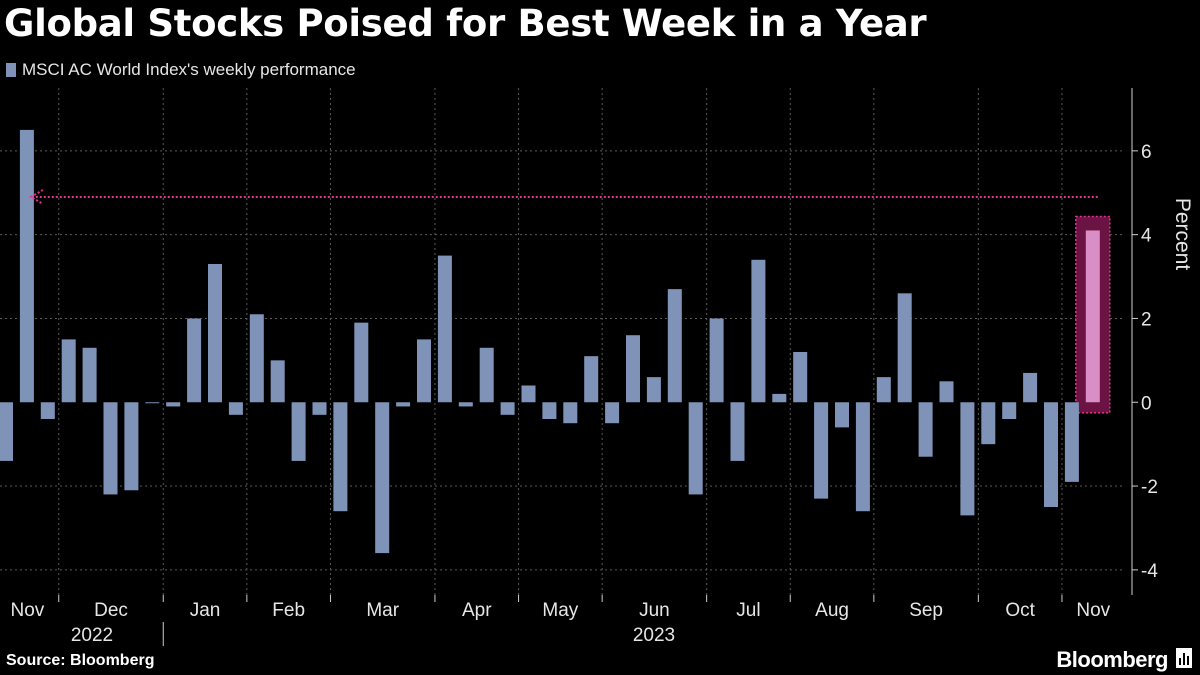 This screenshot has height=675, width=1200. What do you see at coordinates (1146, 319) in the screenshot?
I see `y-tick-label: 2` at bounding box center [1146, 319].